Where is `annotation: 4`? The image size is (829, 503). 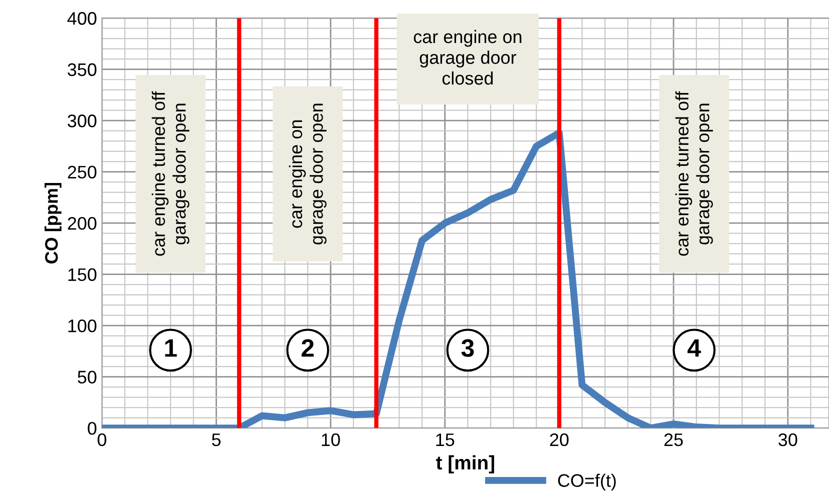 annotation: 4 is located at coordinates (694, 348).